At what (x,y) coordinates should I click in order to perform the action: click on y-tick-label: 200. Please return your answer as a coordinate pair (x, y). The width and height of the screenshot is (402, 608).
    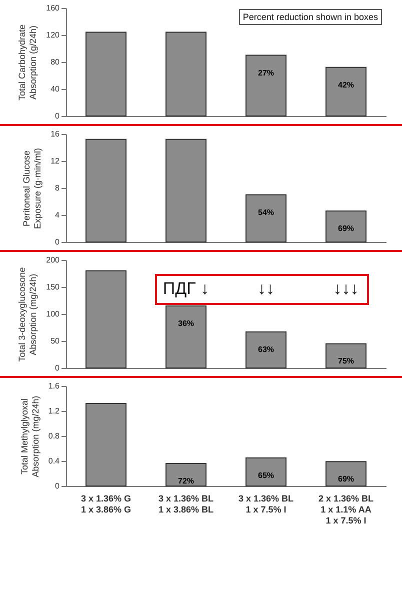
    Looking at the image, I should click on (53, 260).